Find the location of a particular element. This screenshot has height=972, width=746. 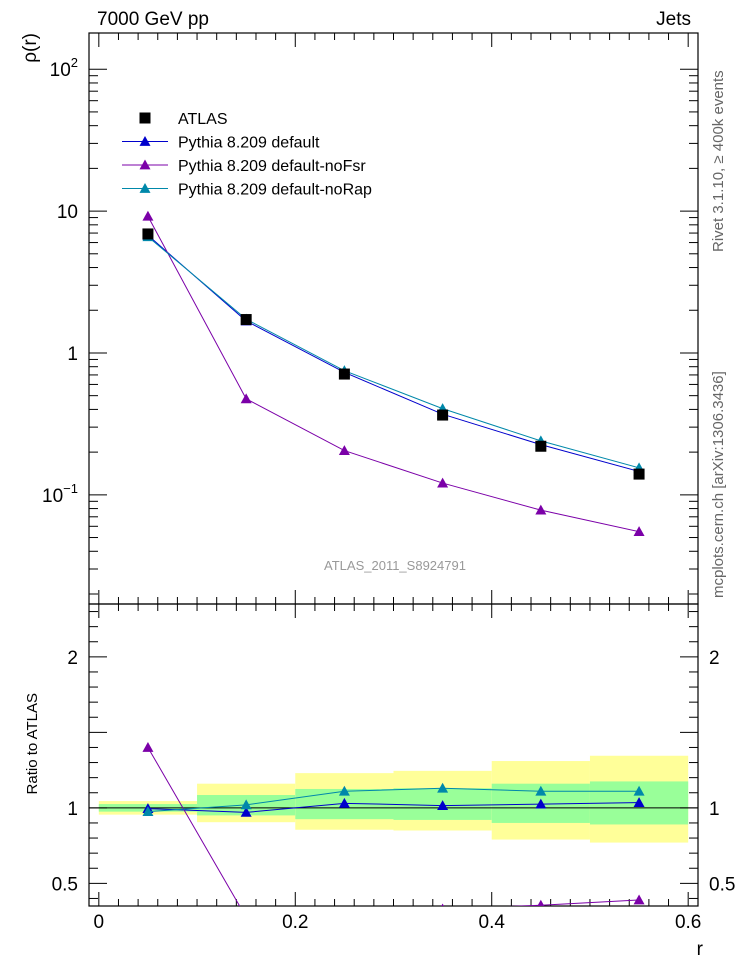

x-tick-label: 0.4 is located at coordinates (492, 922).